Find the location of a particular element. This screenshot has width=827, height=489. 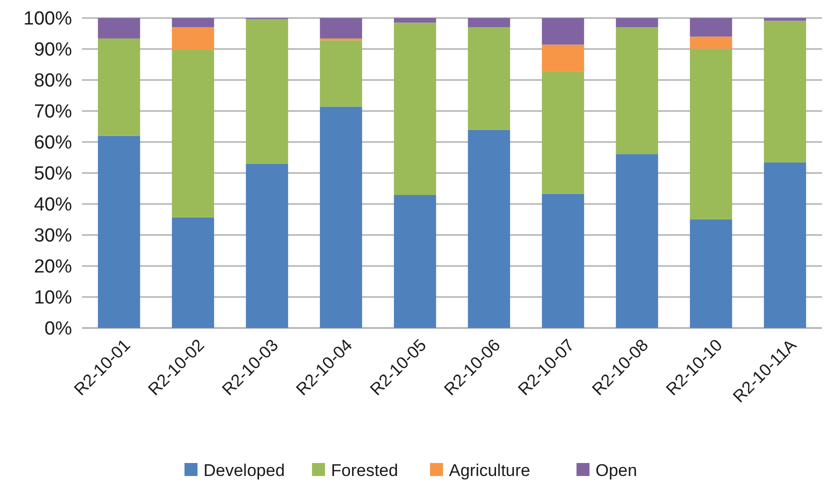

y-tick-label: 100% is located at coordinates (47, 19).